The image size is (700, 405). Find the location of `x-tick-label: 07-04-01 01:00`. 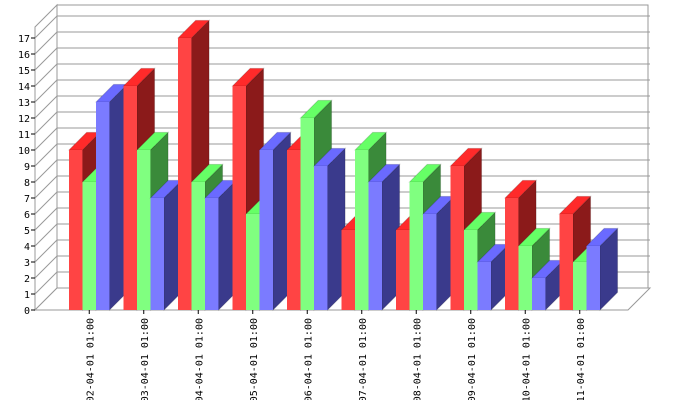

x-tick-label: 07-04-01 01:00 is located at coordinates (363, 359).